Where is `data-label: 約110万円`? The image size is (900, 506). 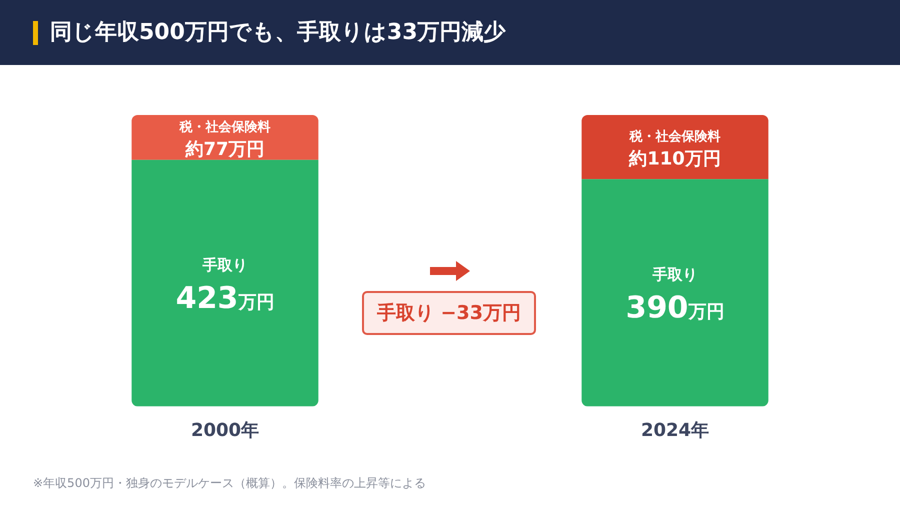
data-label: 約110万円 is located at coordinates (674, 159).